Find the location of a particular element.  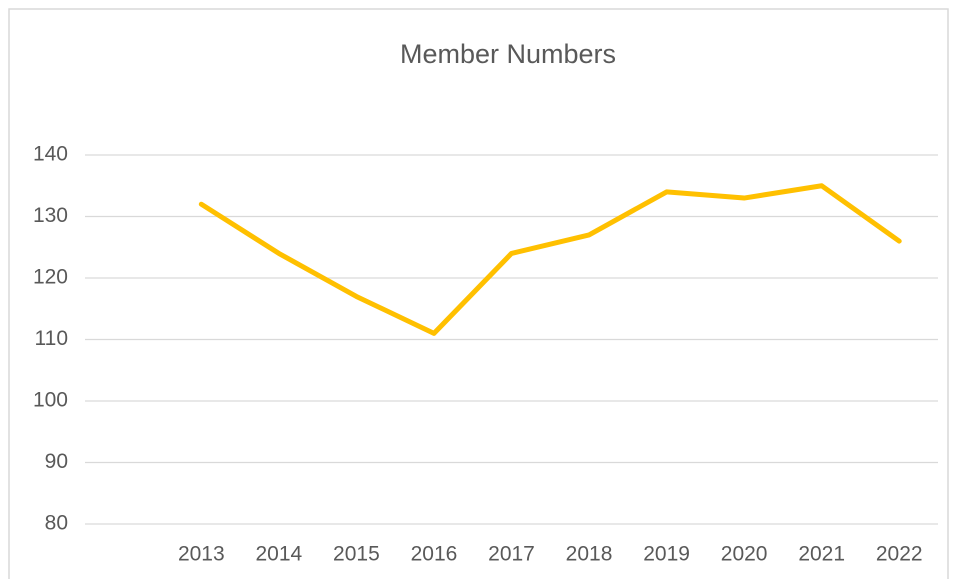

x-tick-label: 2015 is located at coordinates (356, 554).